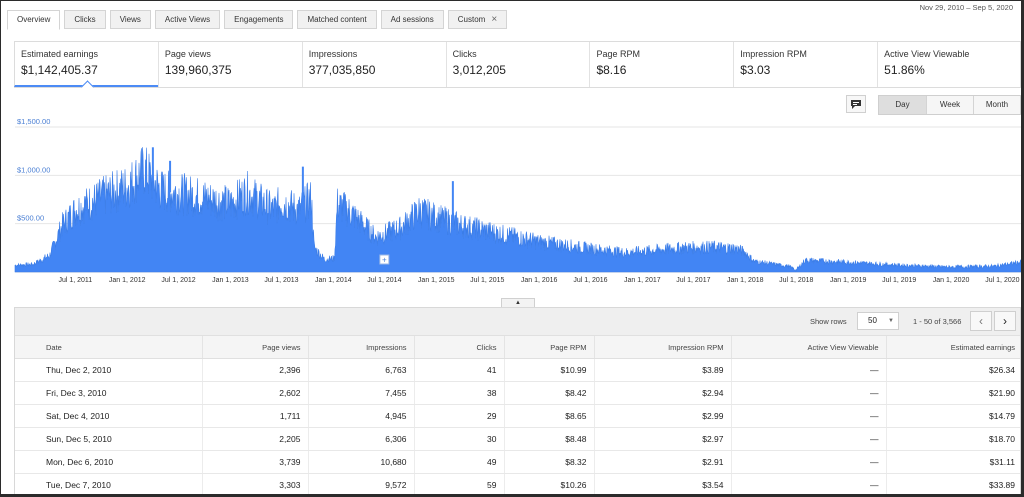 The width and height of the screenshot is (1024, 497). I want to click on metric-value: 51.86%, so click(904, 70).